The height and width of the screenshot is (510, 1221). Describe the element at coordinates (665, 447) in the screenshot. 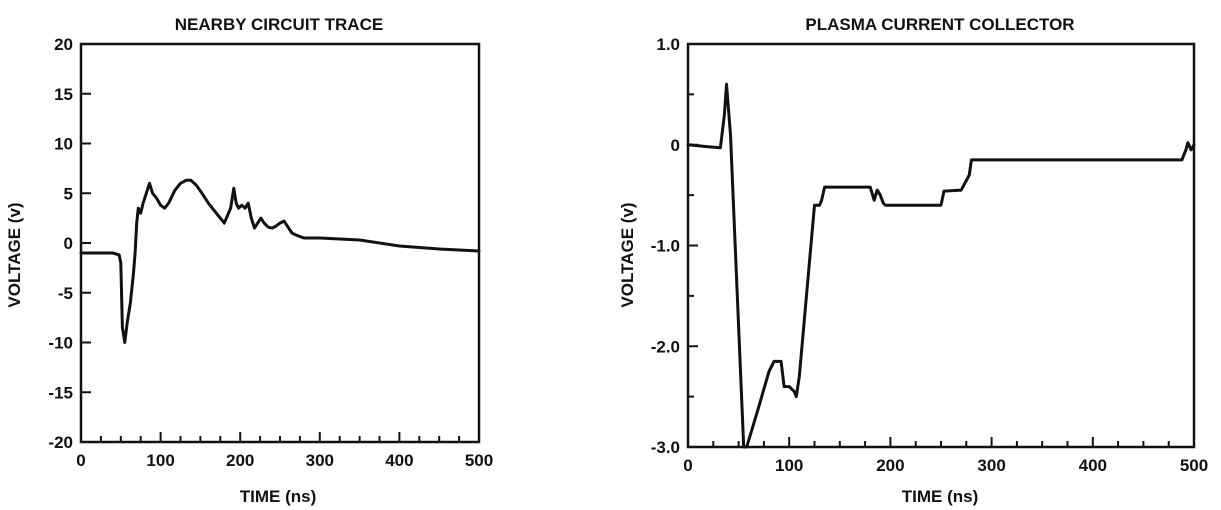

I see `y-tick-label: -3.0` at that location.